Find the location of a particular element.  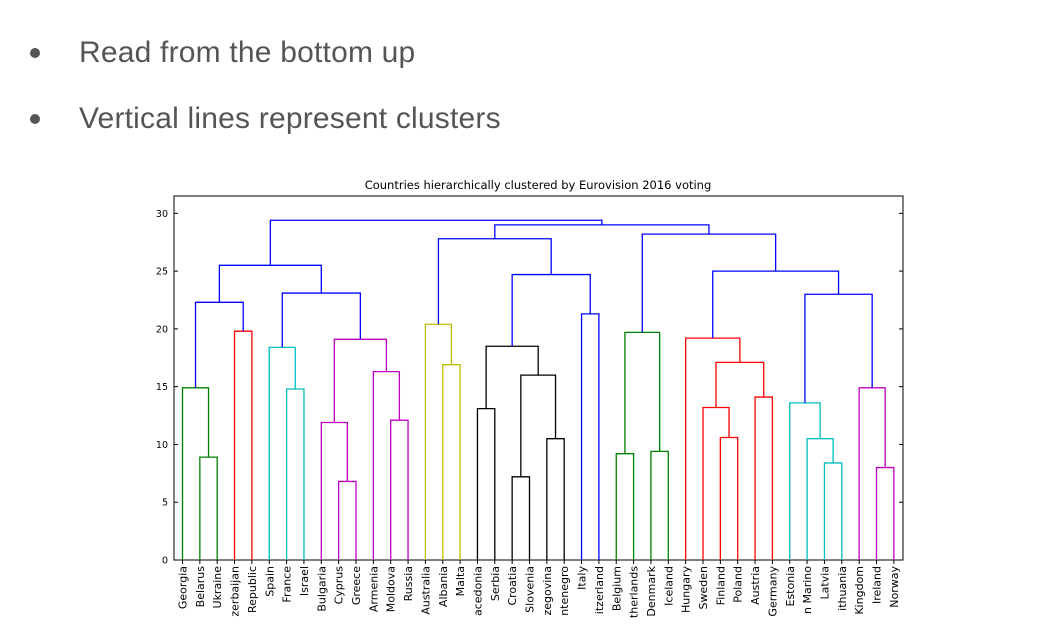

leaf-label: Australia is located at coordinates (425, 590).